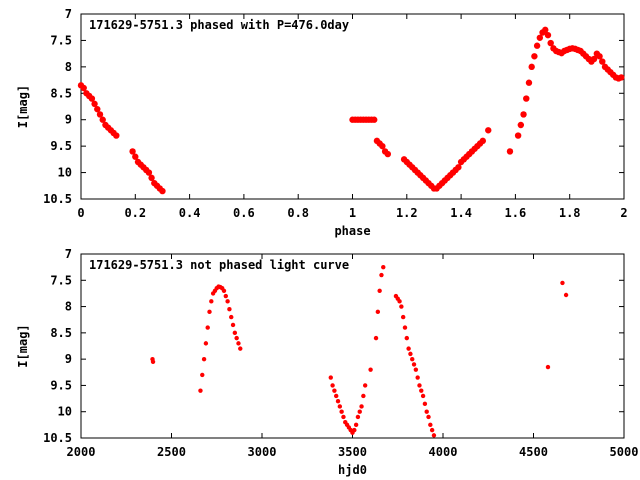 The width and height of the screenshot is (640, 480). What do you see at coordinates (171, 452) in the screenshot?
I see `x-tick-label: 2500` at bounding box center [171, 452].